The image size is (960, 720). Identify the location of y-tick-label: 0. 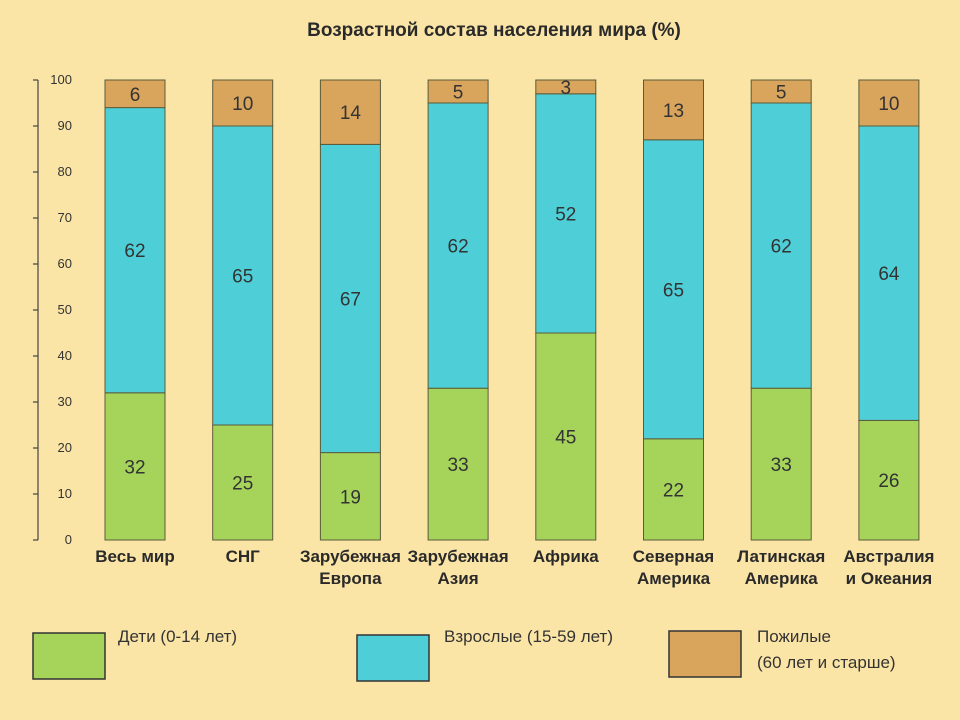
(68, 539).